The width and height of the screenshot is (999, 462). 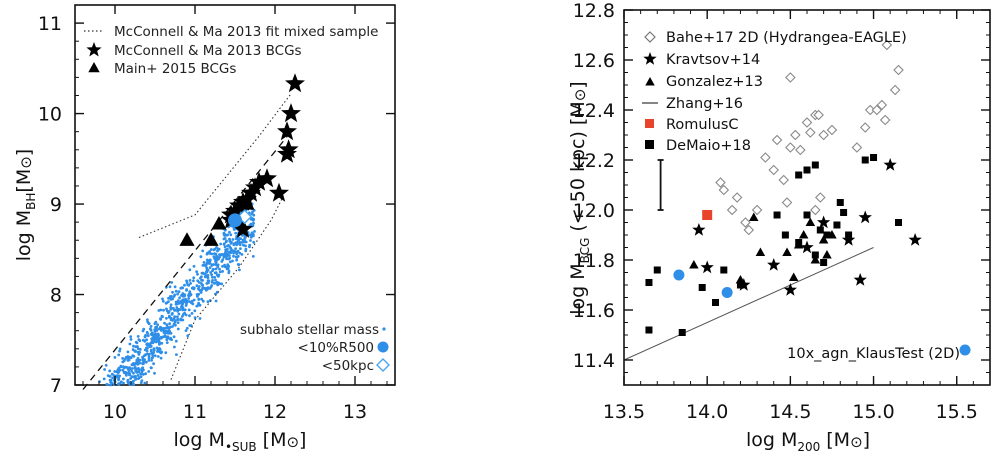 I want to click on y-label-sun: ⊙, so click(x=26, y=162).